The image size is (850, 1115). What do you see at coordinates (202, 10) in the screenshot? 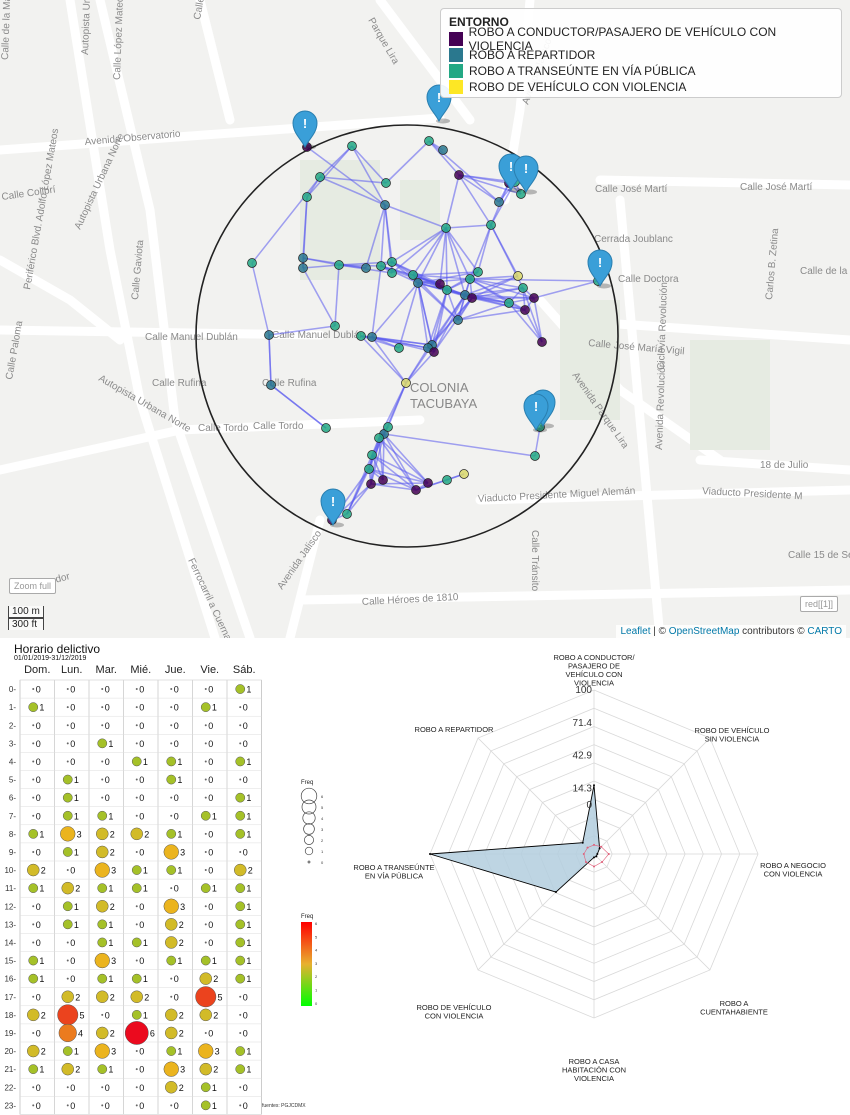
I see `street-label: Calle Camino` at bounding box center [202, 10].